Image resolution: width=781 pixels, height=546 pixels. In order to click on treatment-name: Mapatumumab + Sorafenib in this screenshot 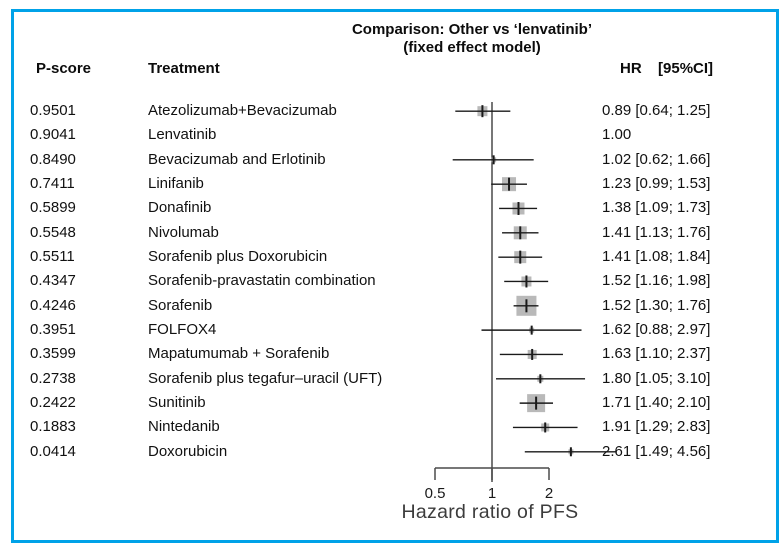, I will do `click(239, 354)`.